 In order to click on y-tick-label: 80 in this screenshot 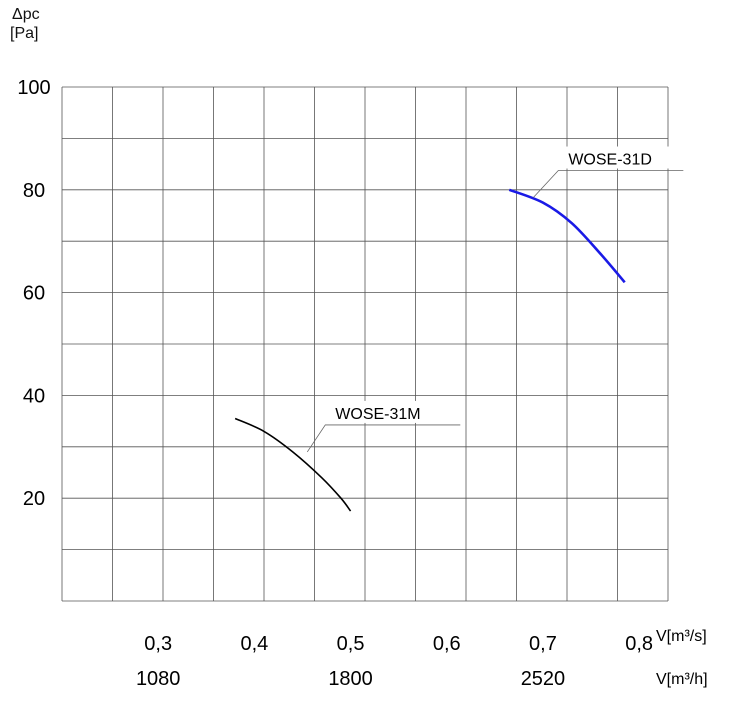, I will do `click(34, 191)`.